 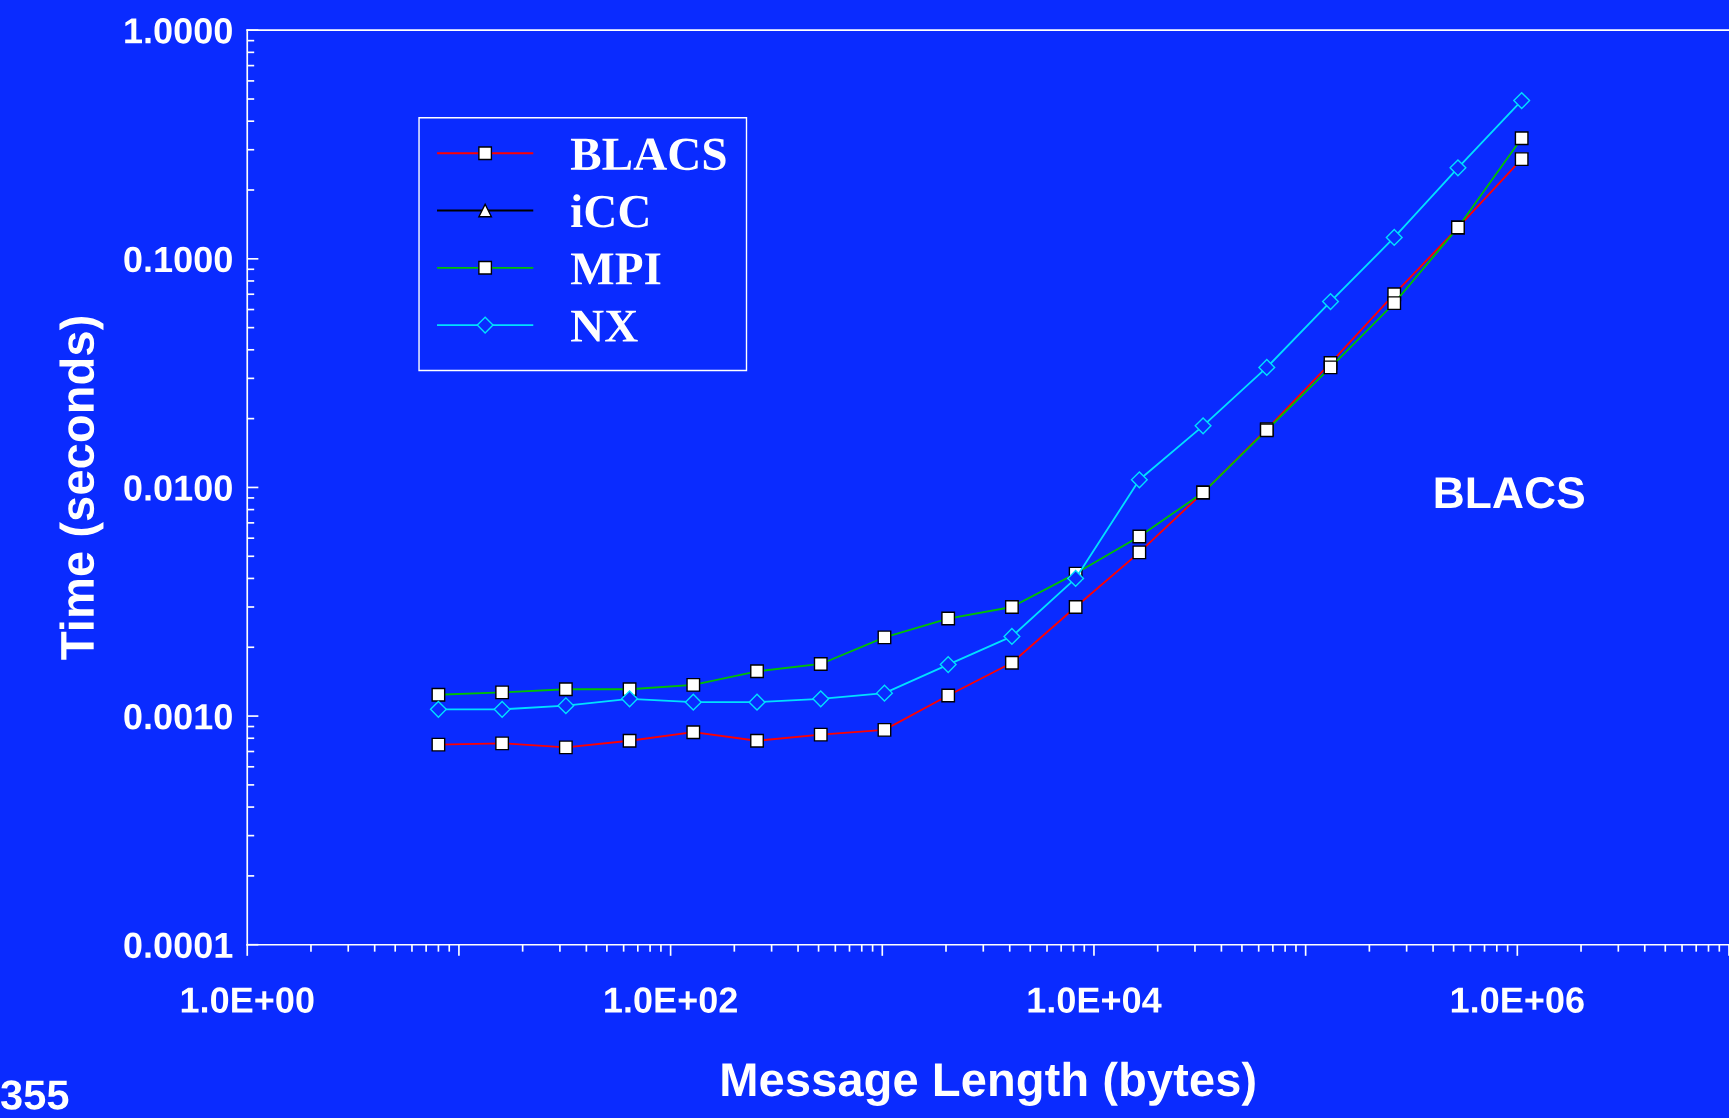 What do you see at coordinates (81, 488) in the screenshot?
I see `y-axis-title: Time (seconds)` at bounding box center [81, 488].